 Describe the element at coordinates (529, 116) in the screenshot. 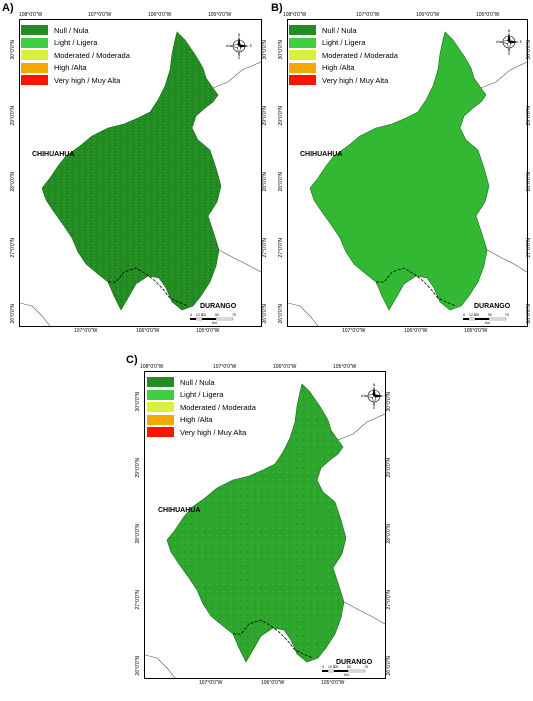

I see `lat-tick: 29°0'0"N` at that location.